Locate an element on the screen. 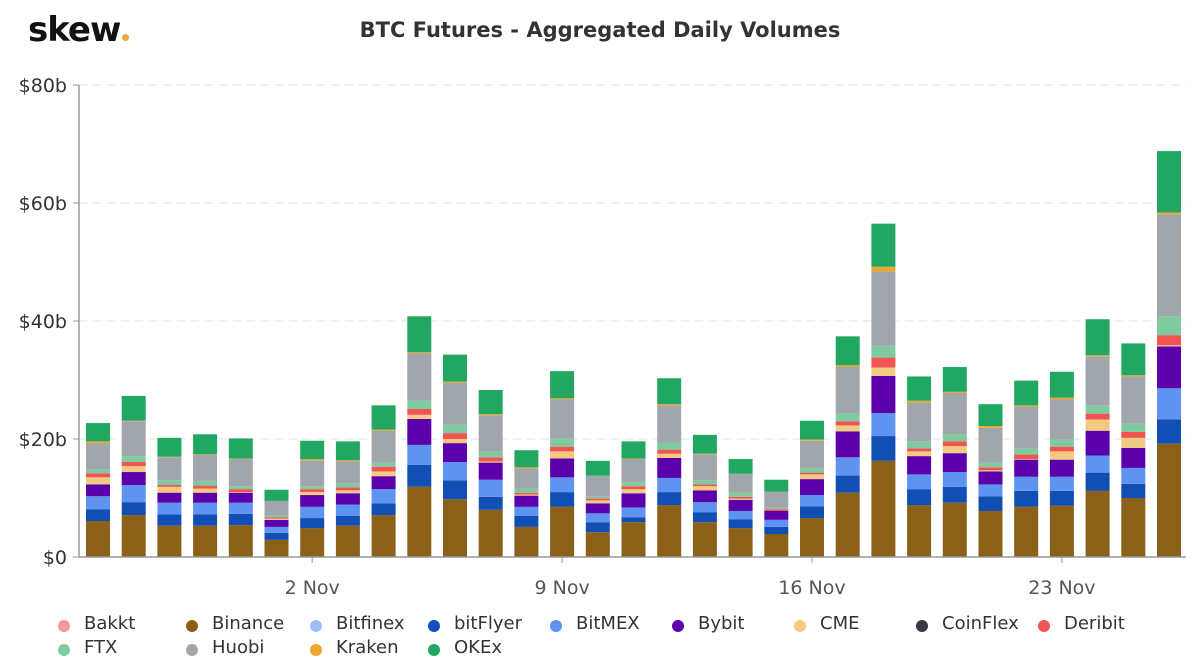  legend-item-bitflyer: bitFlyer is located at coordinates (475, 623).